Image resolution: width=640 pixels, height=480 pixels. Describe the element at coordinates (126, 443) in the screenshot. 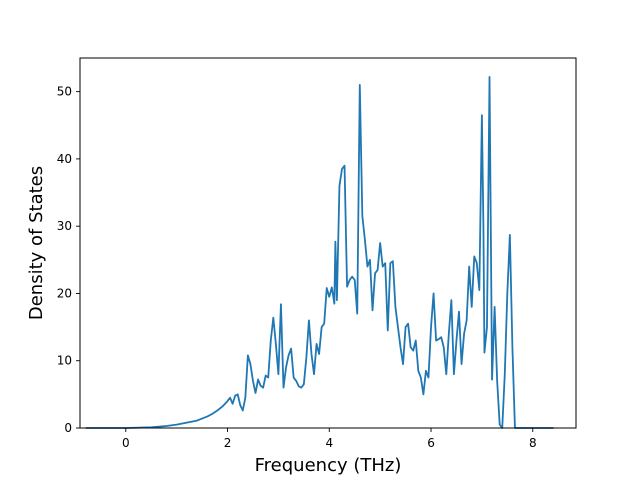

I see `x-tick-label: 0` at that location.